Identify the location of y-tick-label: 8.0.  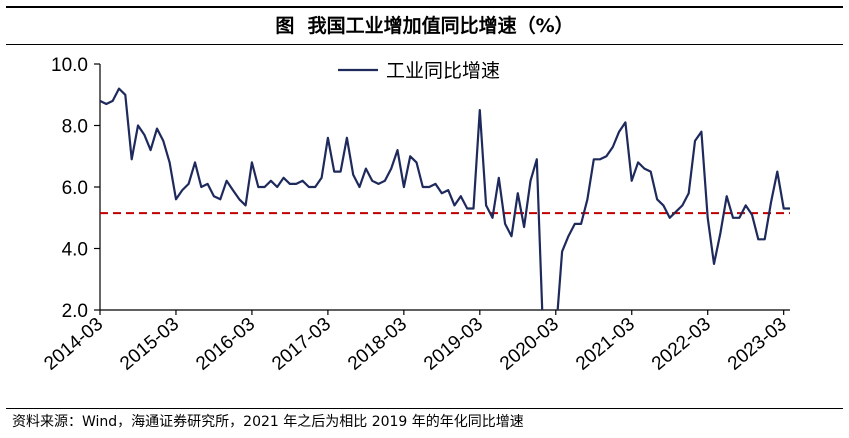
(75, 127).